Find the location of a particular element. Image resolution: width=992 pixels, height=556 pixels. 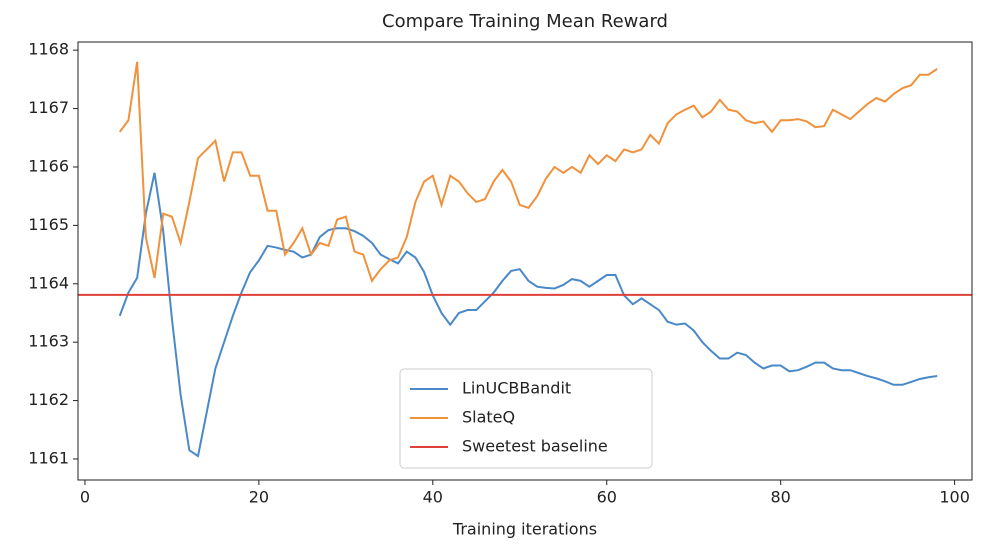

y-tick-label: 1161 is located at coordinates (48, 457).